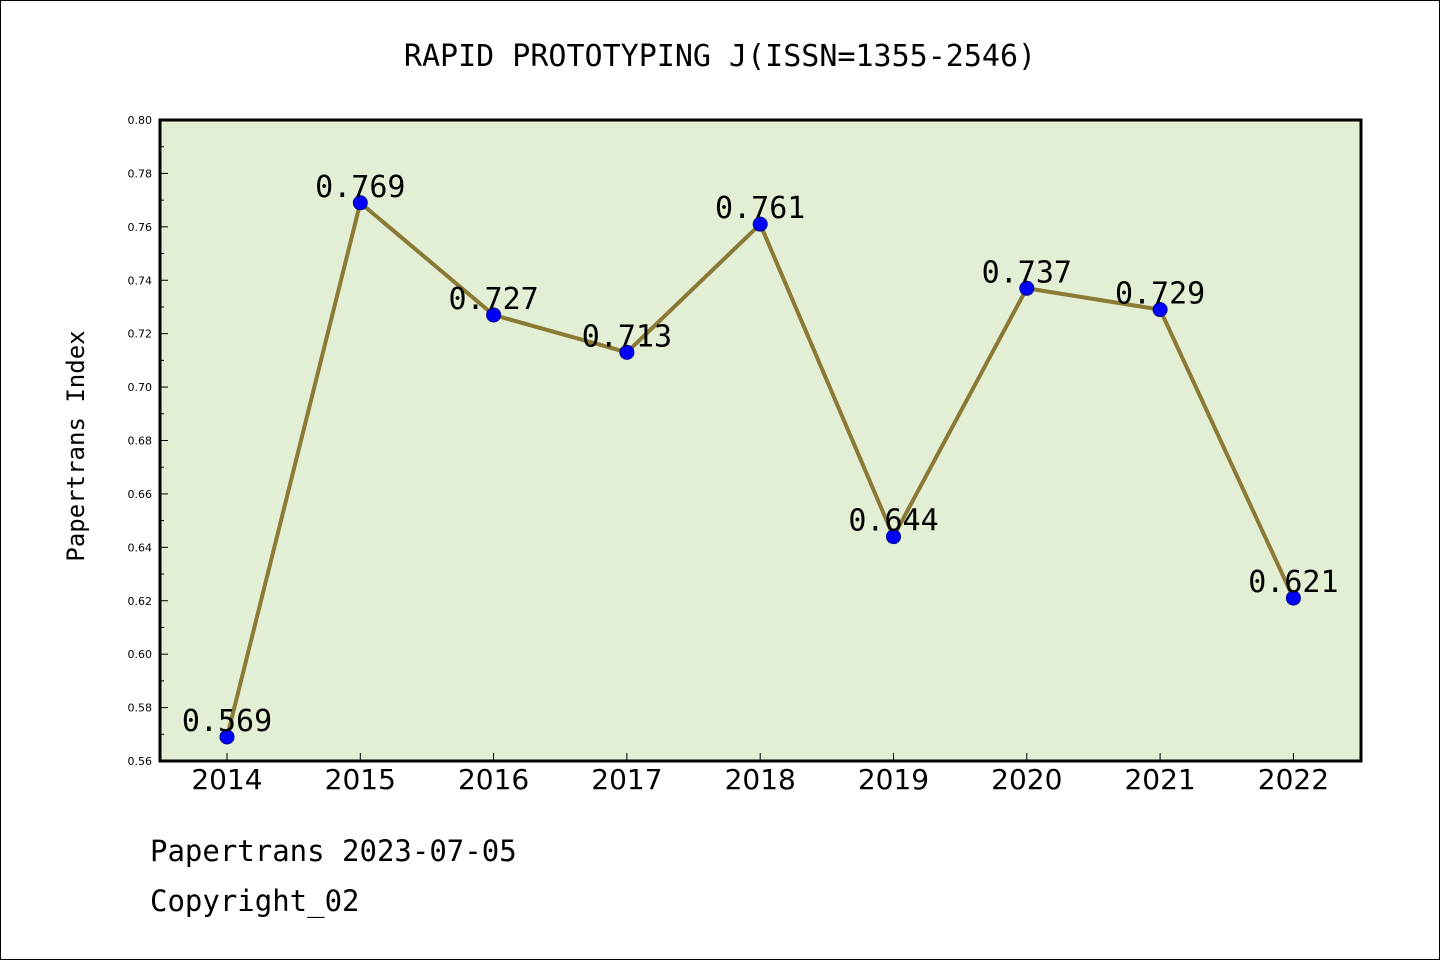 The height and width of the screenshot is (960, 1440). What do you see at coordinates (140, 227) in the screenshot?
I see `y-tick-label: 0.76` at bounding box center [140, 227].